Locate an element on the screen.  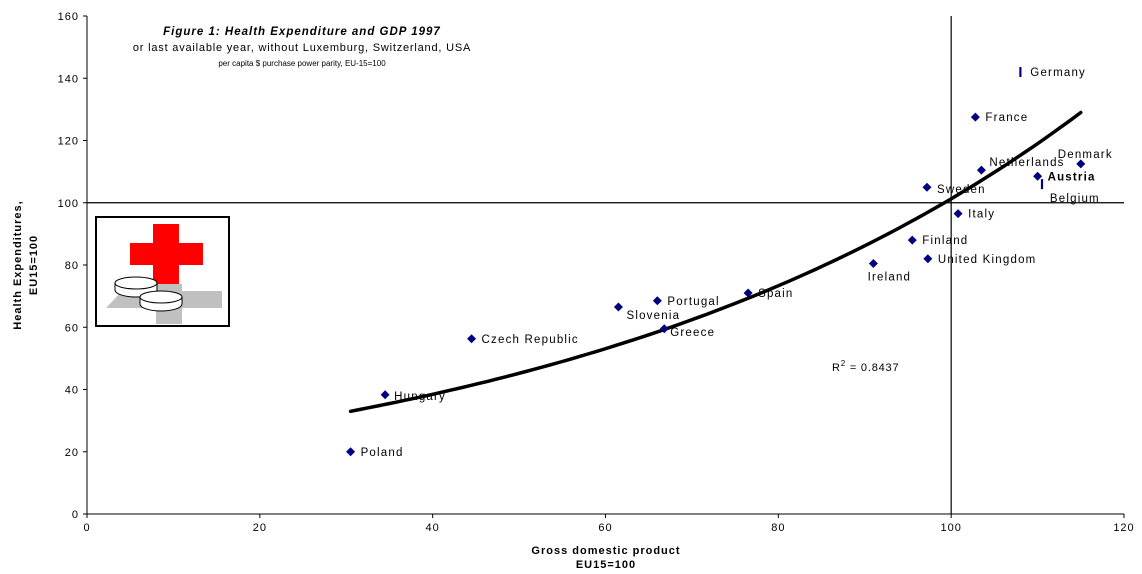
data-point-label: Austria is located at coordinates (1072, 177).